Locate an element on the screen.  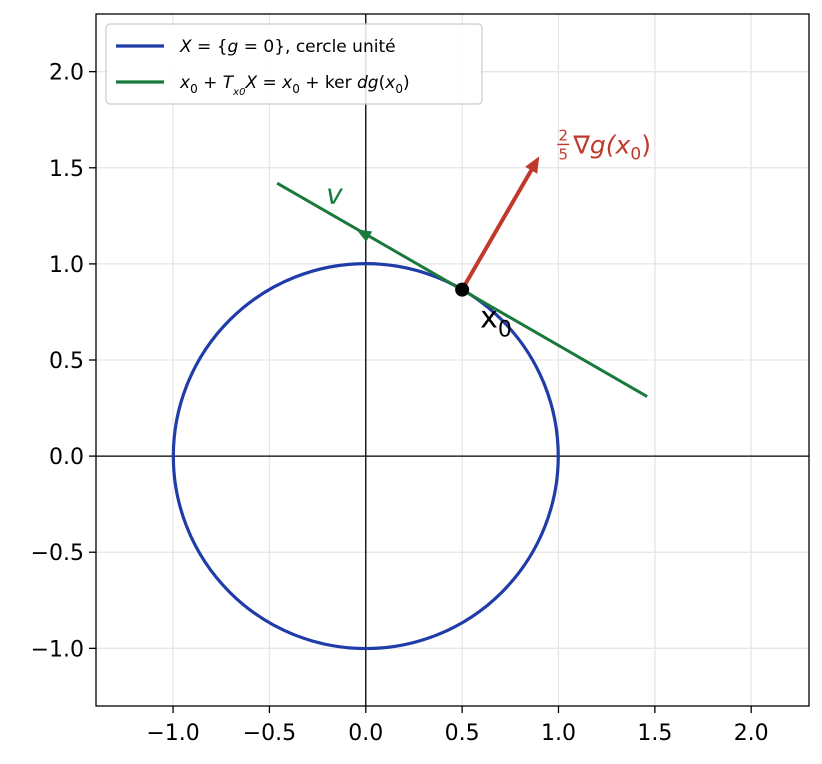
point-x0 is located at coordinates (462, 289).